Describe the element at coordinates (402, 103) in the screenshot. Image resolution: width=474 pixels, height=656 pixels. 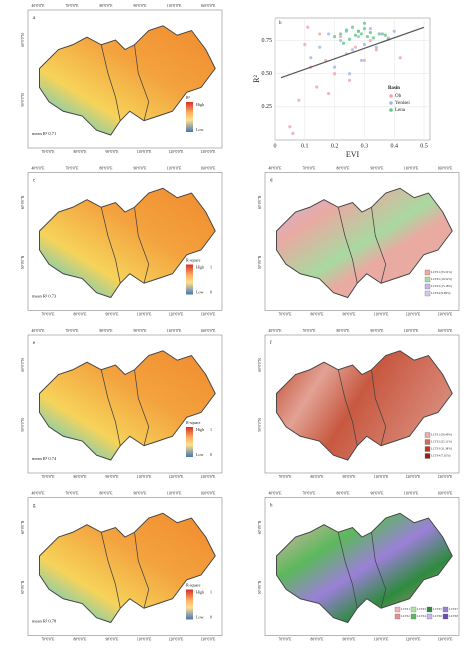
I see `legend-label: Yenisei` at that location.